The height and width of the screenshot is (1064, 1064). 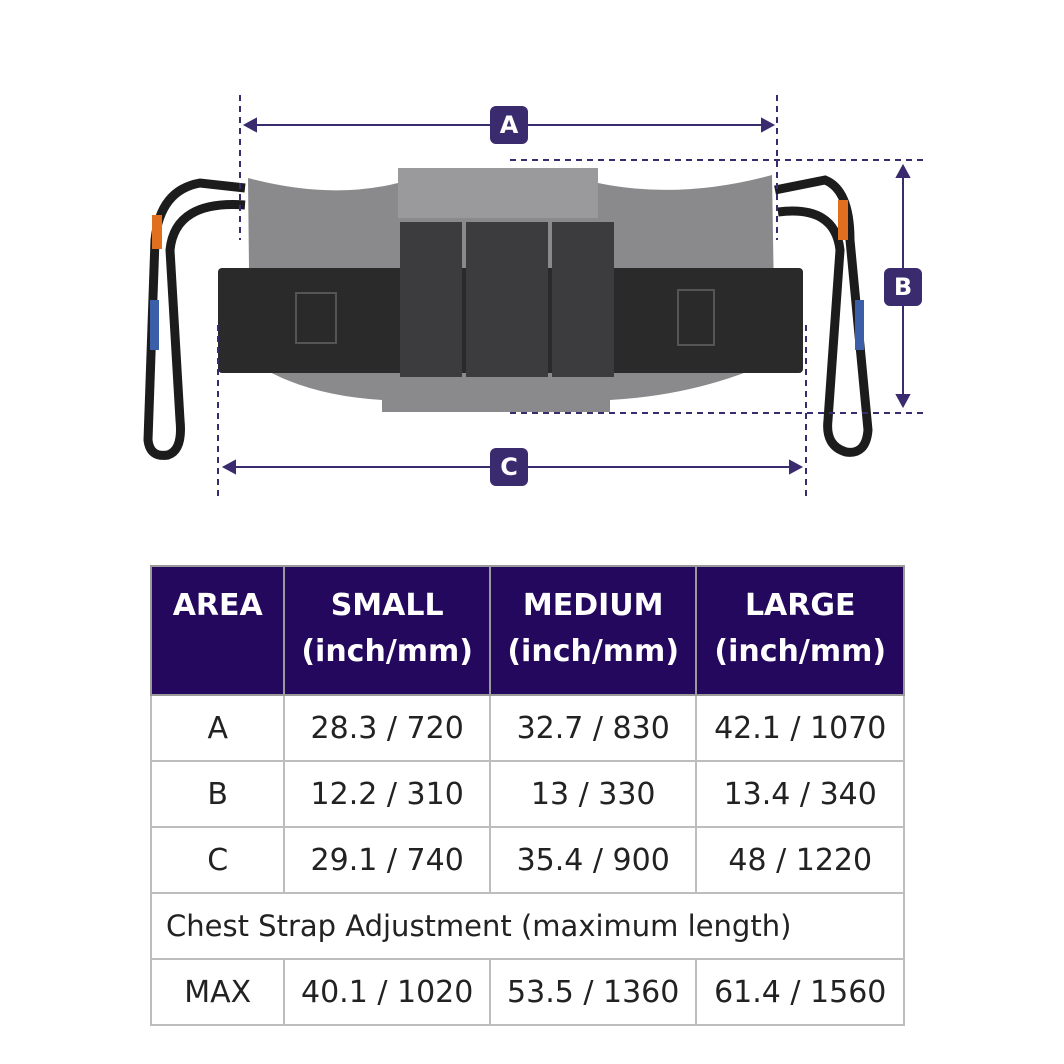 What do you see at coordinates (194, 319) in the screenshot?
I see `left-strap` at bounding box center [194, 319].